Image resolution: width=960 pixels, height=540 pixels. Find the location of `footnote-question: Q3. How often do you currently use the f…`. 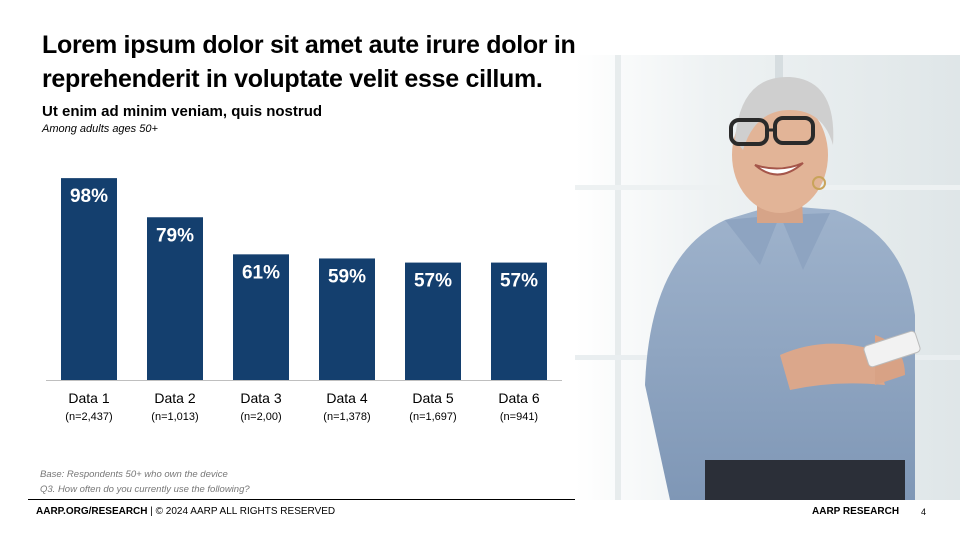

footnote-question: Q3. How often do you currently use the f… is located at coordinates (145, 489).